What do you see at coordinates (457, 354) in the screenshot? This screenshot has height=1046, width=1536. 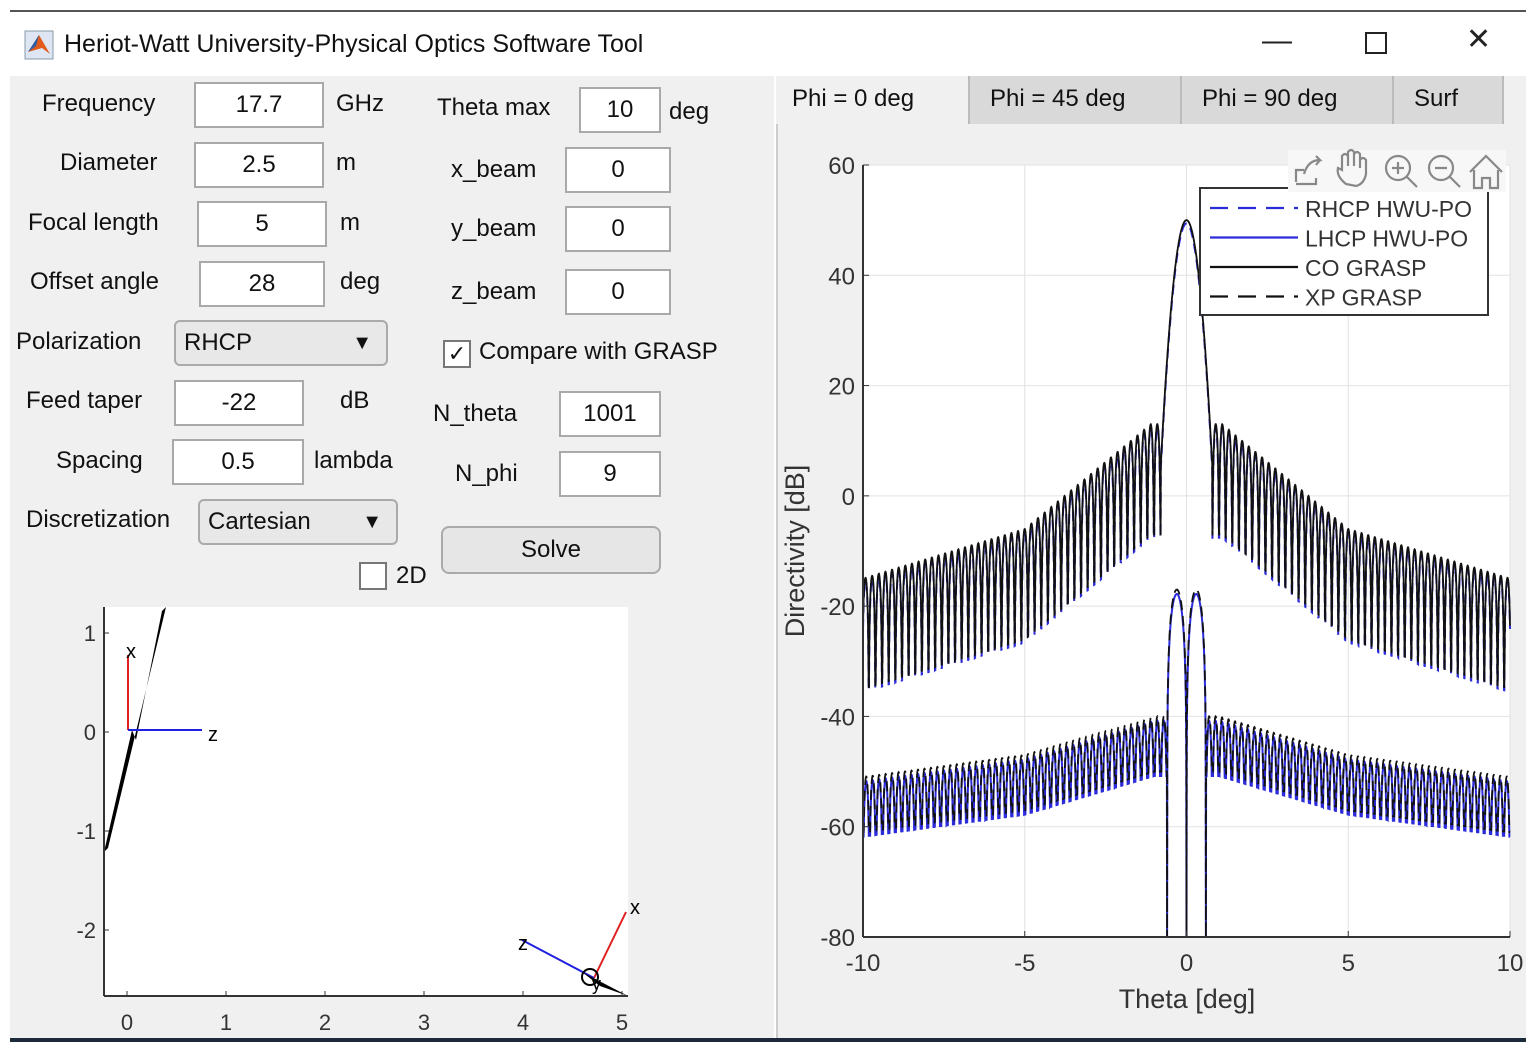 I see `compare-grasp-checkbox: ✓` at bounding box center [457, 354].